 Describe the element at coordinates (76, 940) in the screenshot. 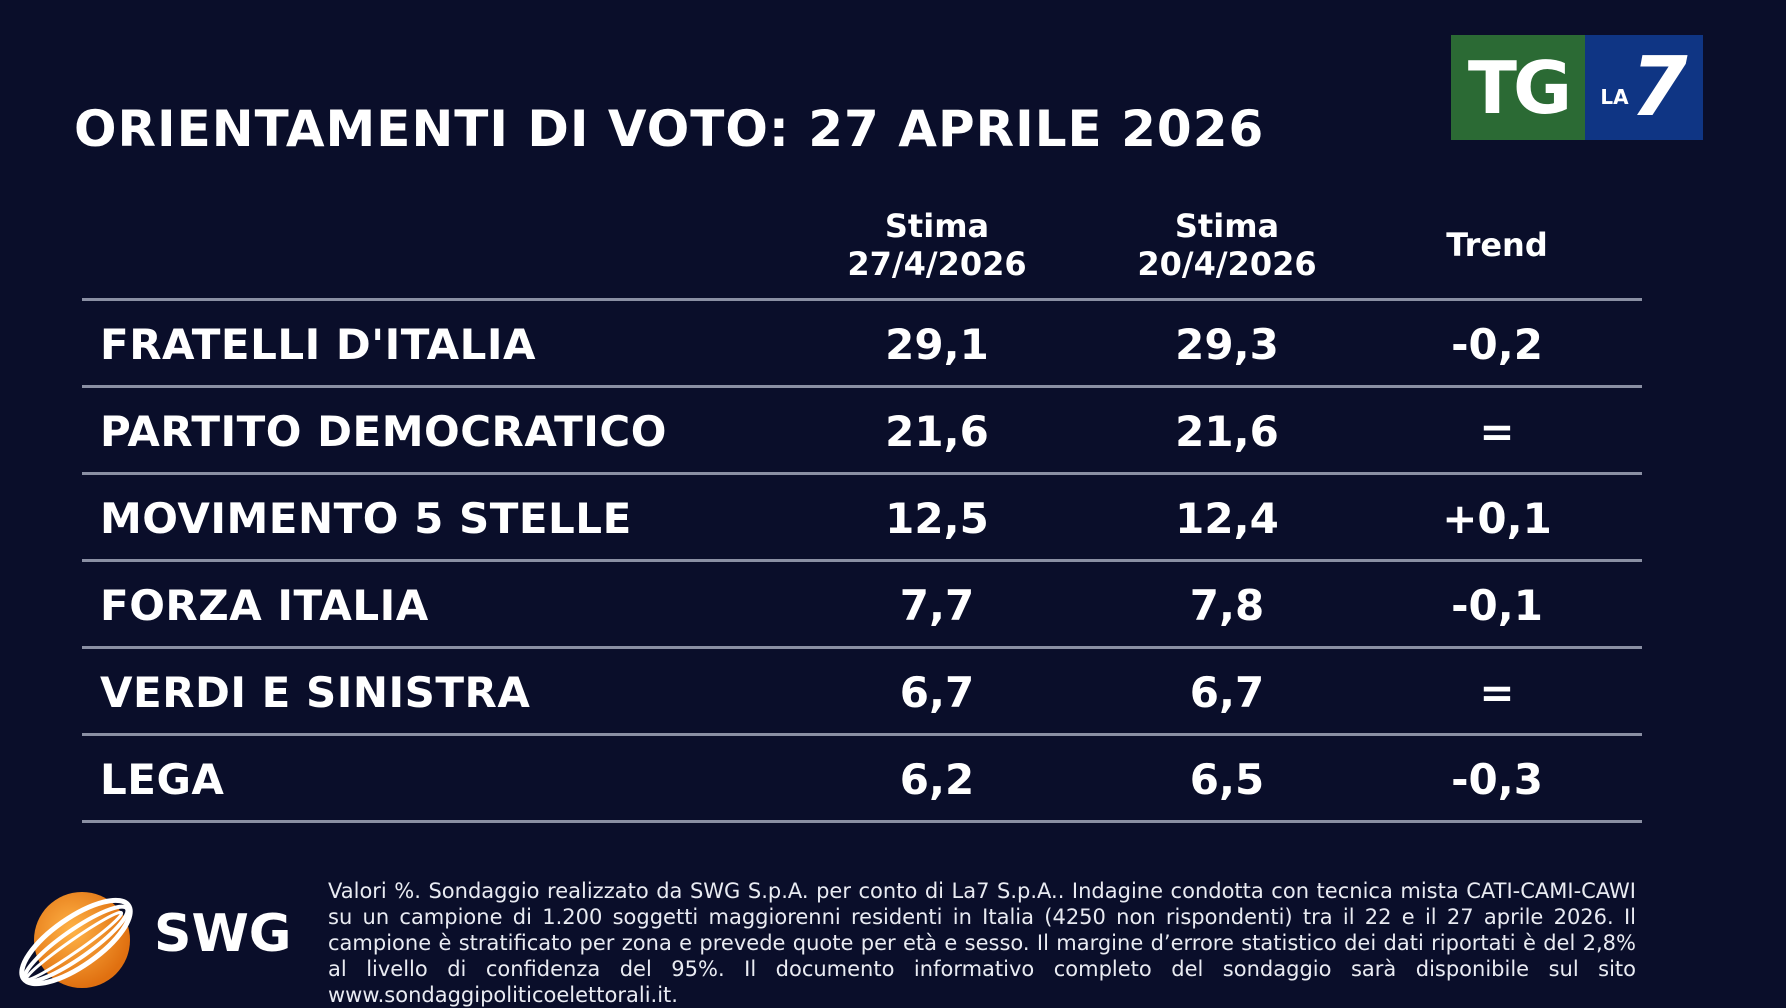

I see `swg-globe-icon` at that location.